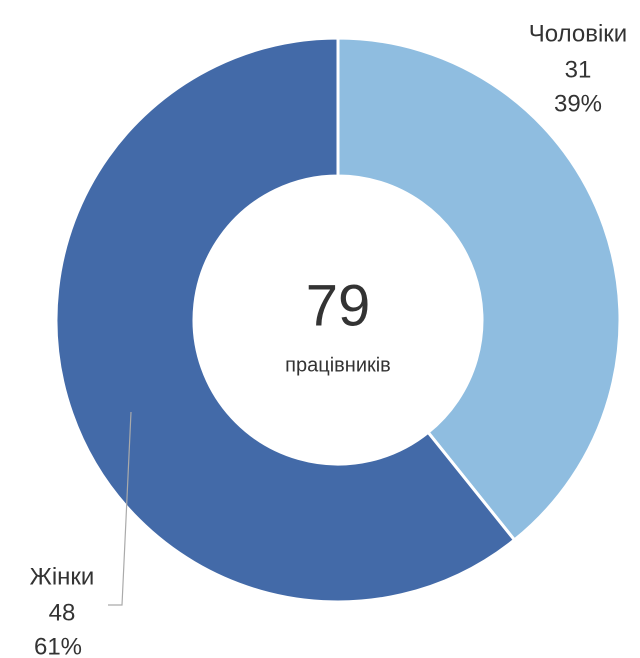 The width and height of the screenshot is (640, 658). What do you see at coordinates (578, 33) in the screenshot?
I see `category-label: Чоловіки` at bounding box center [578, 33].